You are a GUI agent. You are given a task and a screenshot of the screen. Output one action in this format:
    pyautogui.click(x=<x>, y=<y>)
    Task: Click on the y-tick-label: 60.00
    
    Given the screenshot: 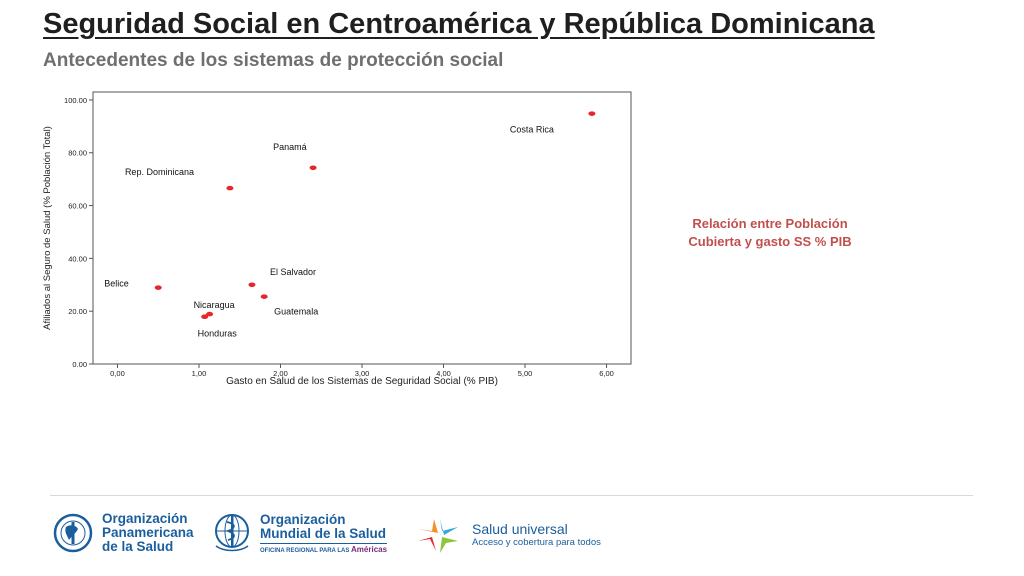 What is the action you would take?
    pyautogui.click(x=77, y=206)
    